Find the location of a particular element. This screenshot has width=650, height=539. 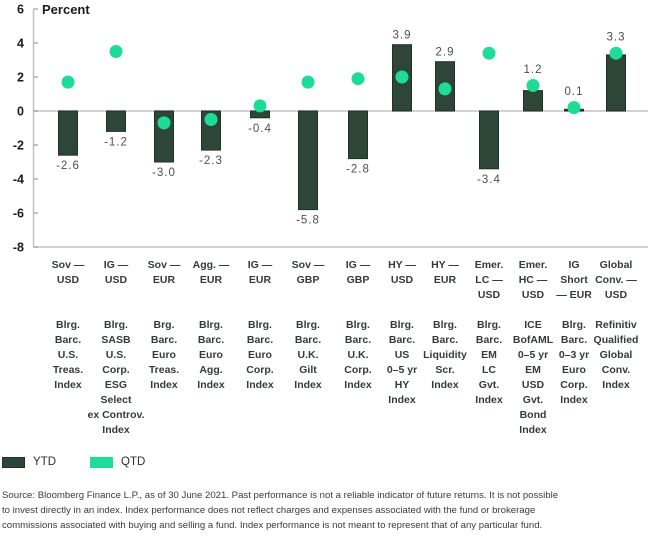

ytd-value-label: -2.6 is located at coordinates (68, 166).